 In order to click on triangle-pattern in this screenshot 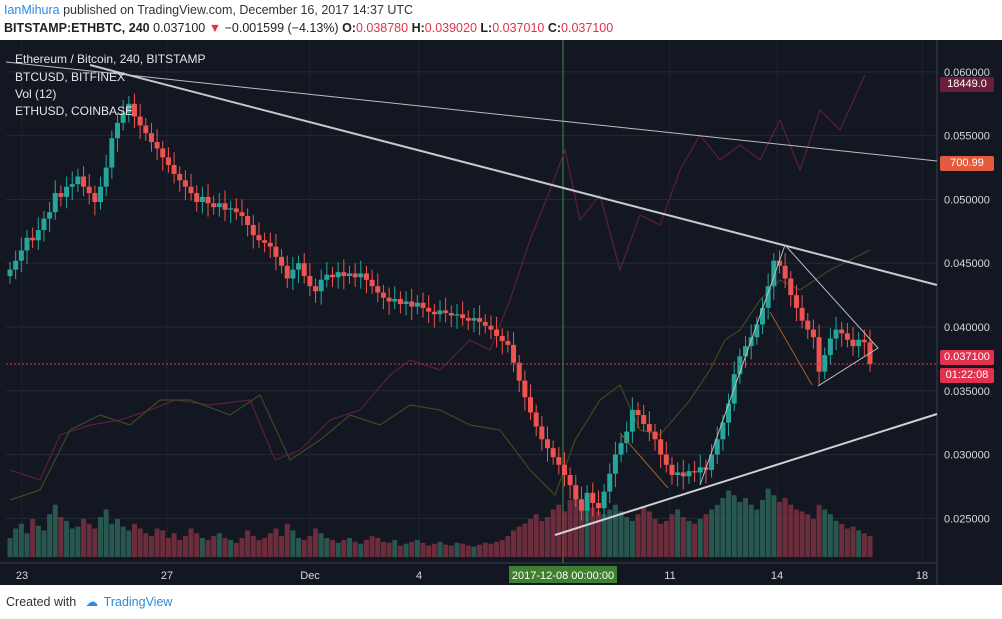, I will do `click(831, 315)`.